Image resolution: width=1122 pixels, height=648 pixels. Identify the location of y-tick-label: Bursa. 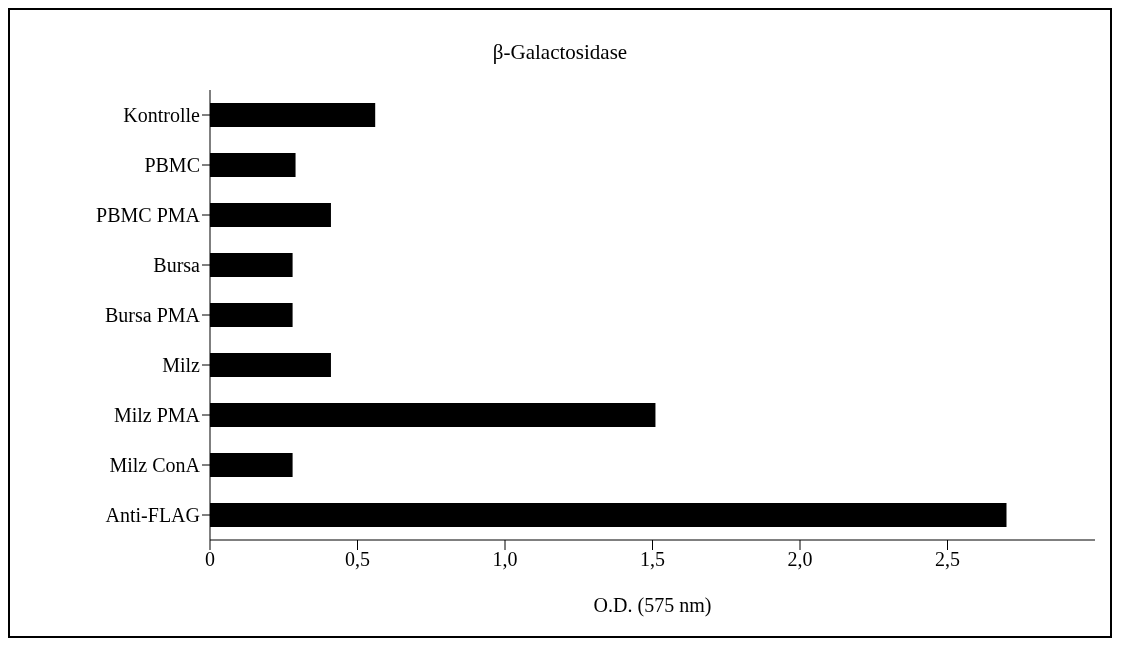
(177, 265).